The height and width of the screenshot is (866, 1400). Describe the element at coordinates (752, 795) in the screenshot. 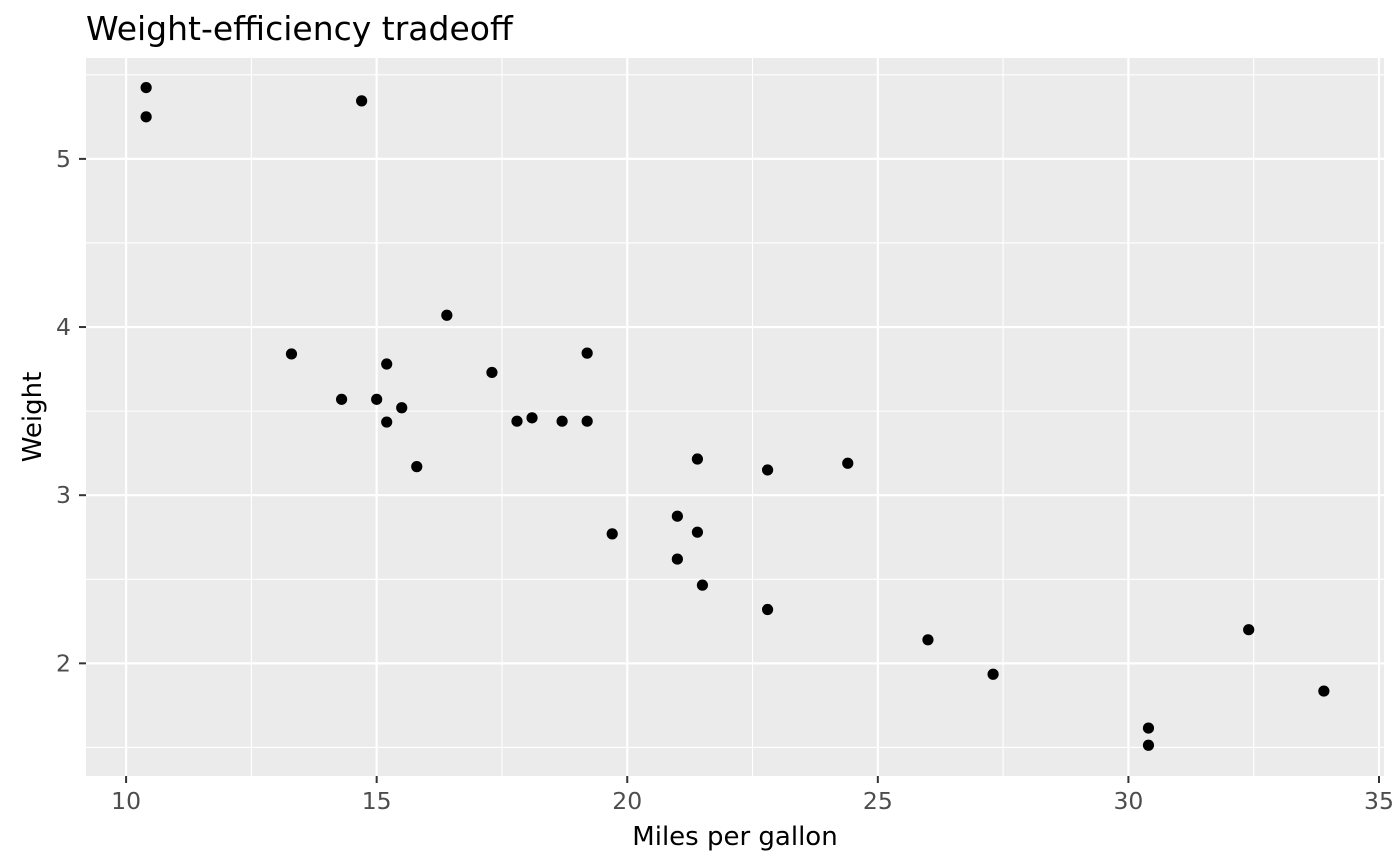

I see `x-axis: 10 15 20 25 30 35` at that location.